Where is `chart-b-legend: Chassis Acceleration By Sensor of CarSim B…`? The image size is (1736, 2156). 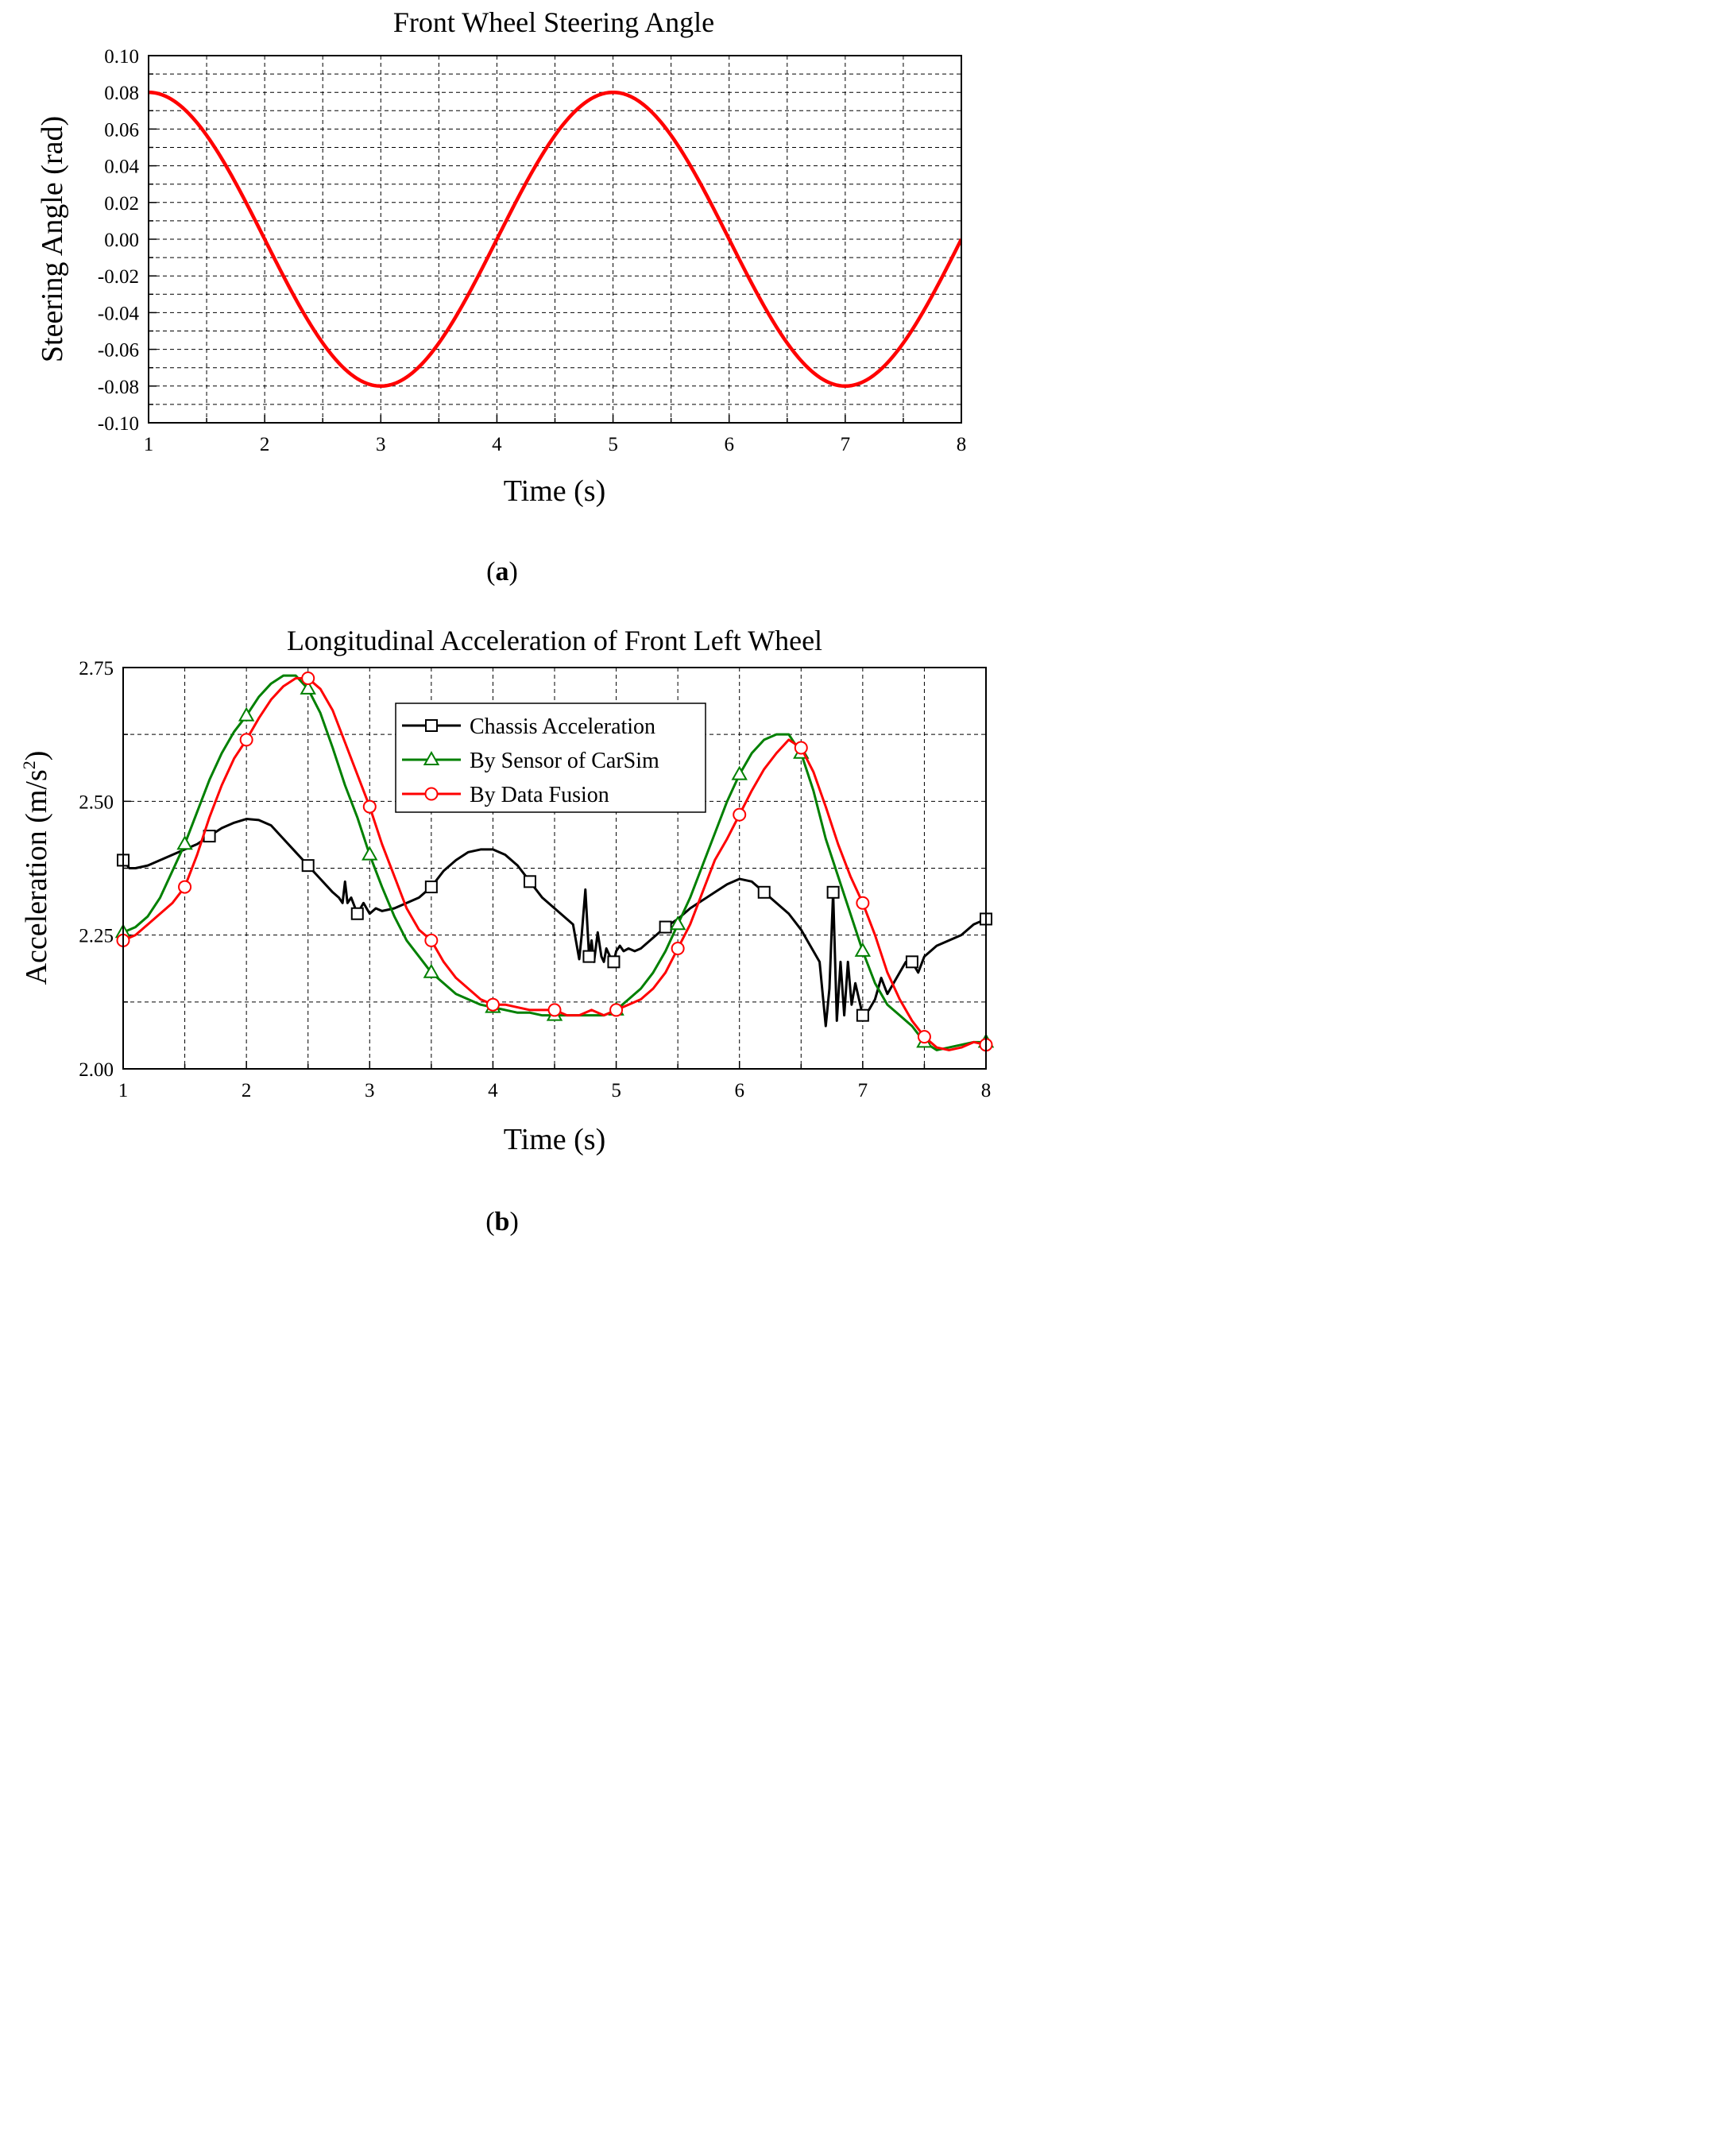 chart-b-legend: Chassis Acceleration By Sensor of CarSim B… is located at coordinates (550, 758).